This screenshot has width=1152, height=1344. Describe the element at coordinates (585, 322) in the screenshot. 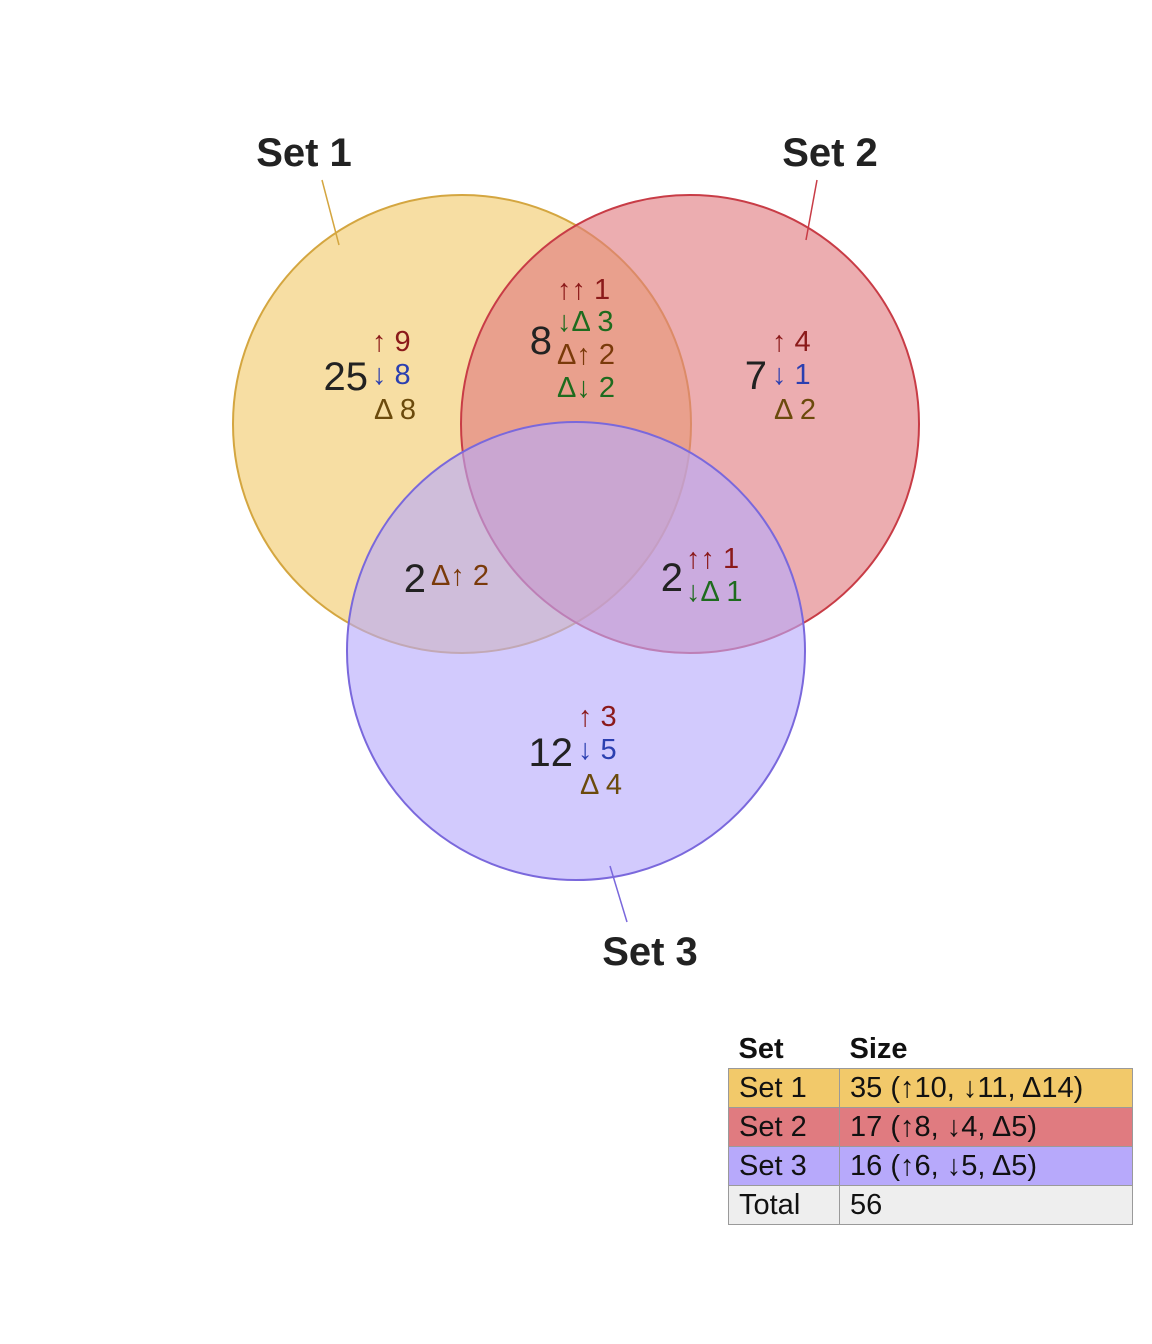

I see `region-set1-set2-line2: ↓Δ 3` at that location.